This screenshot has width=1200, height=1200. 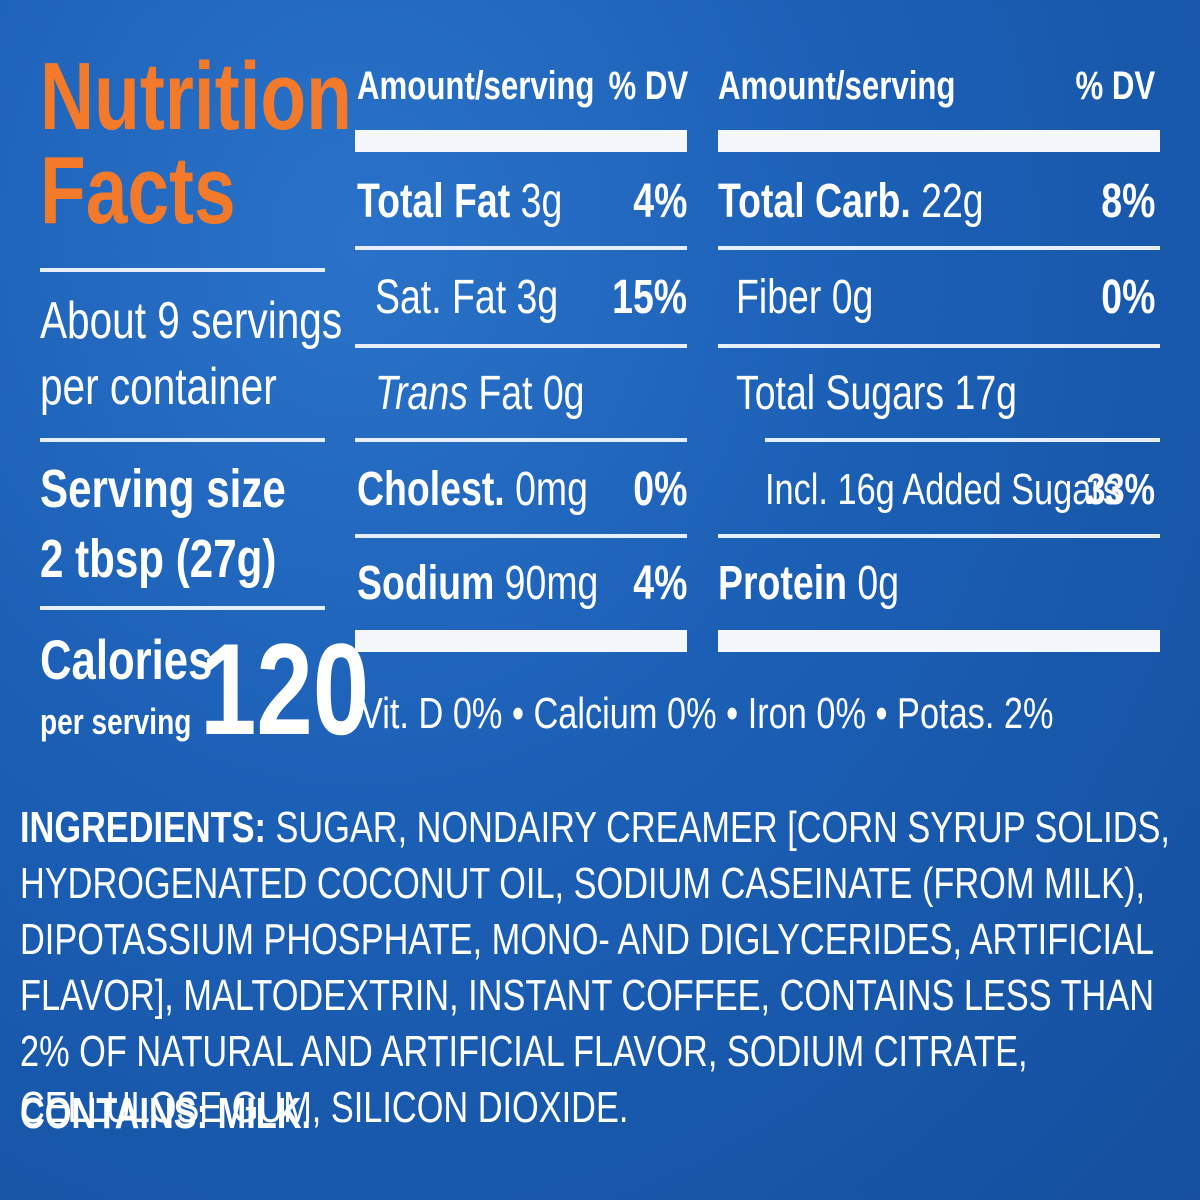 What do you see at coordinates (659, 201) in the screenshot?
I see `total-fat-dv: 4%` at bounding box center [659, 201].